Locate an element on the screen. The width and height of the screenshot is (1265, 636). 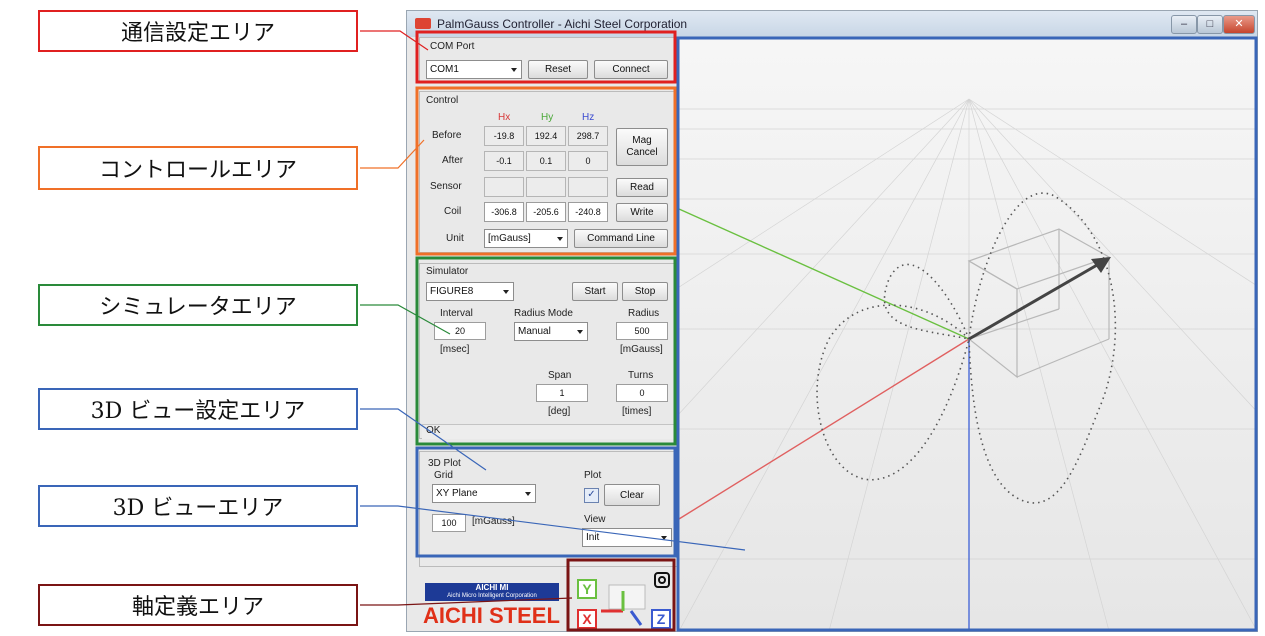
after-hz: 0 is located at coordinates (588, 161).